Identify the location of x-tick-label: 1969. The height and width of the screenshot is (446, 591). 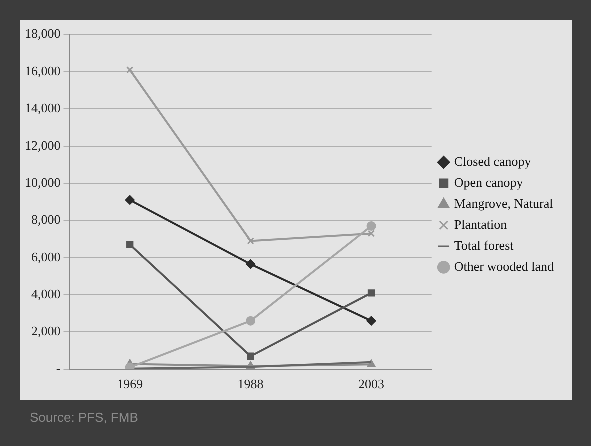
(130, 384).